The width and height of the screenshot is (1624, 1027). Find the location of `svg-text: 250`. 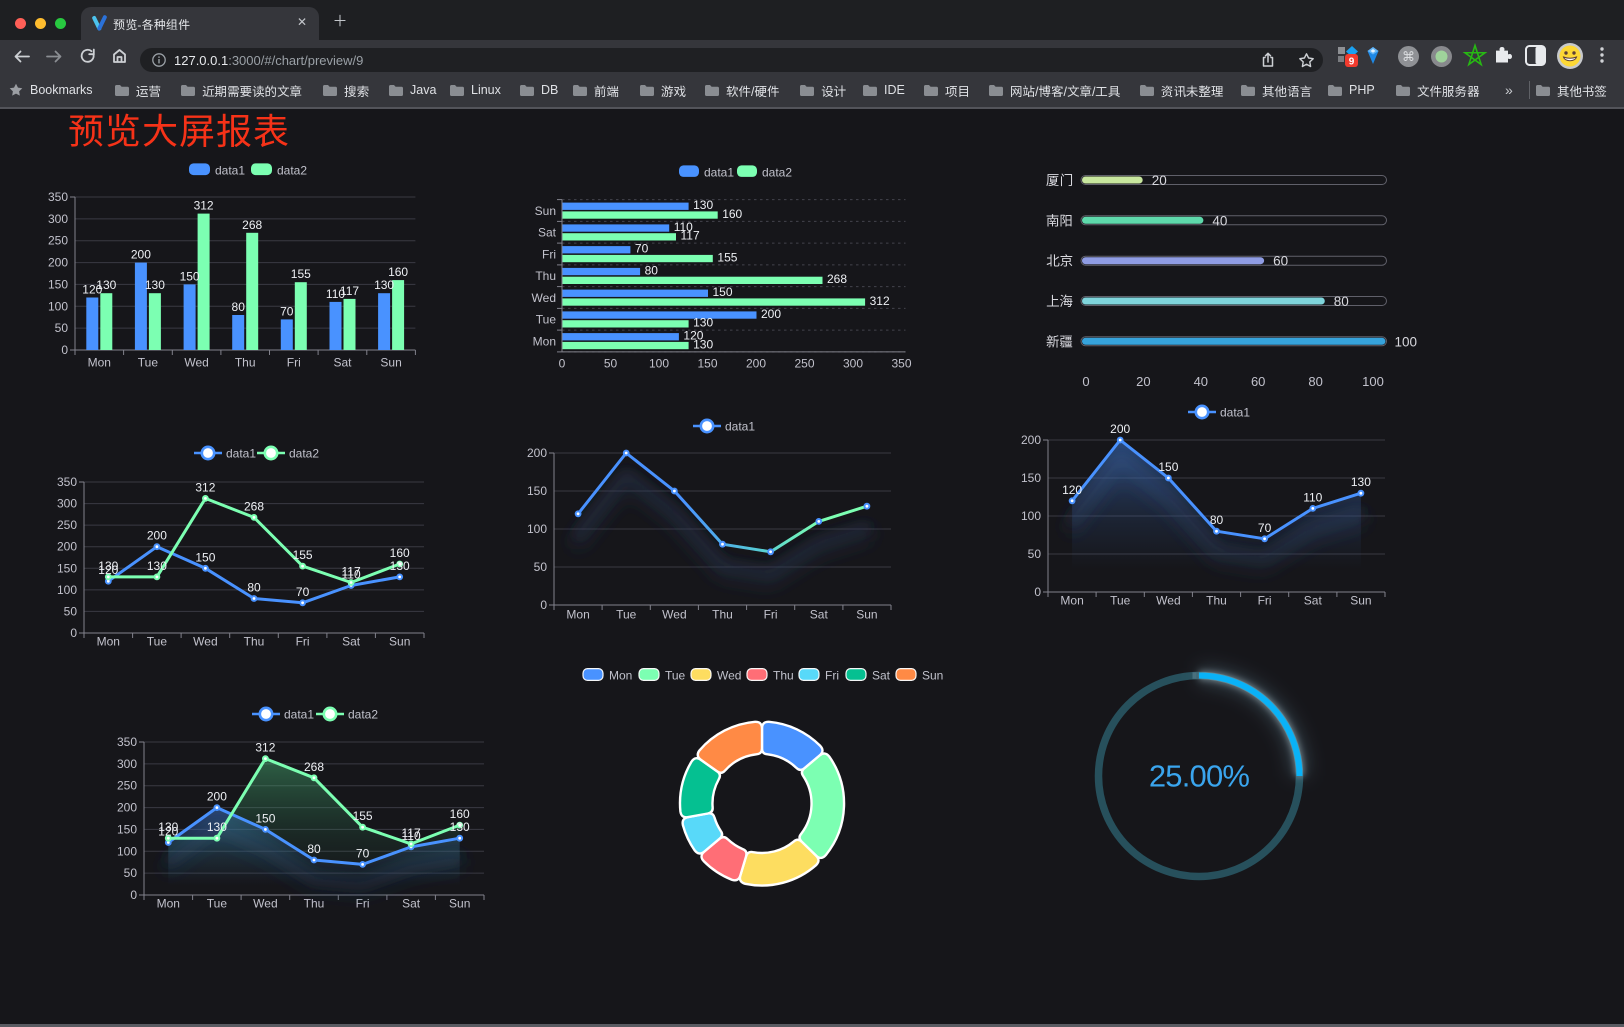

svg-text: 250 is located at coordinates (804, 364).